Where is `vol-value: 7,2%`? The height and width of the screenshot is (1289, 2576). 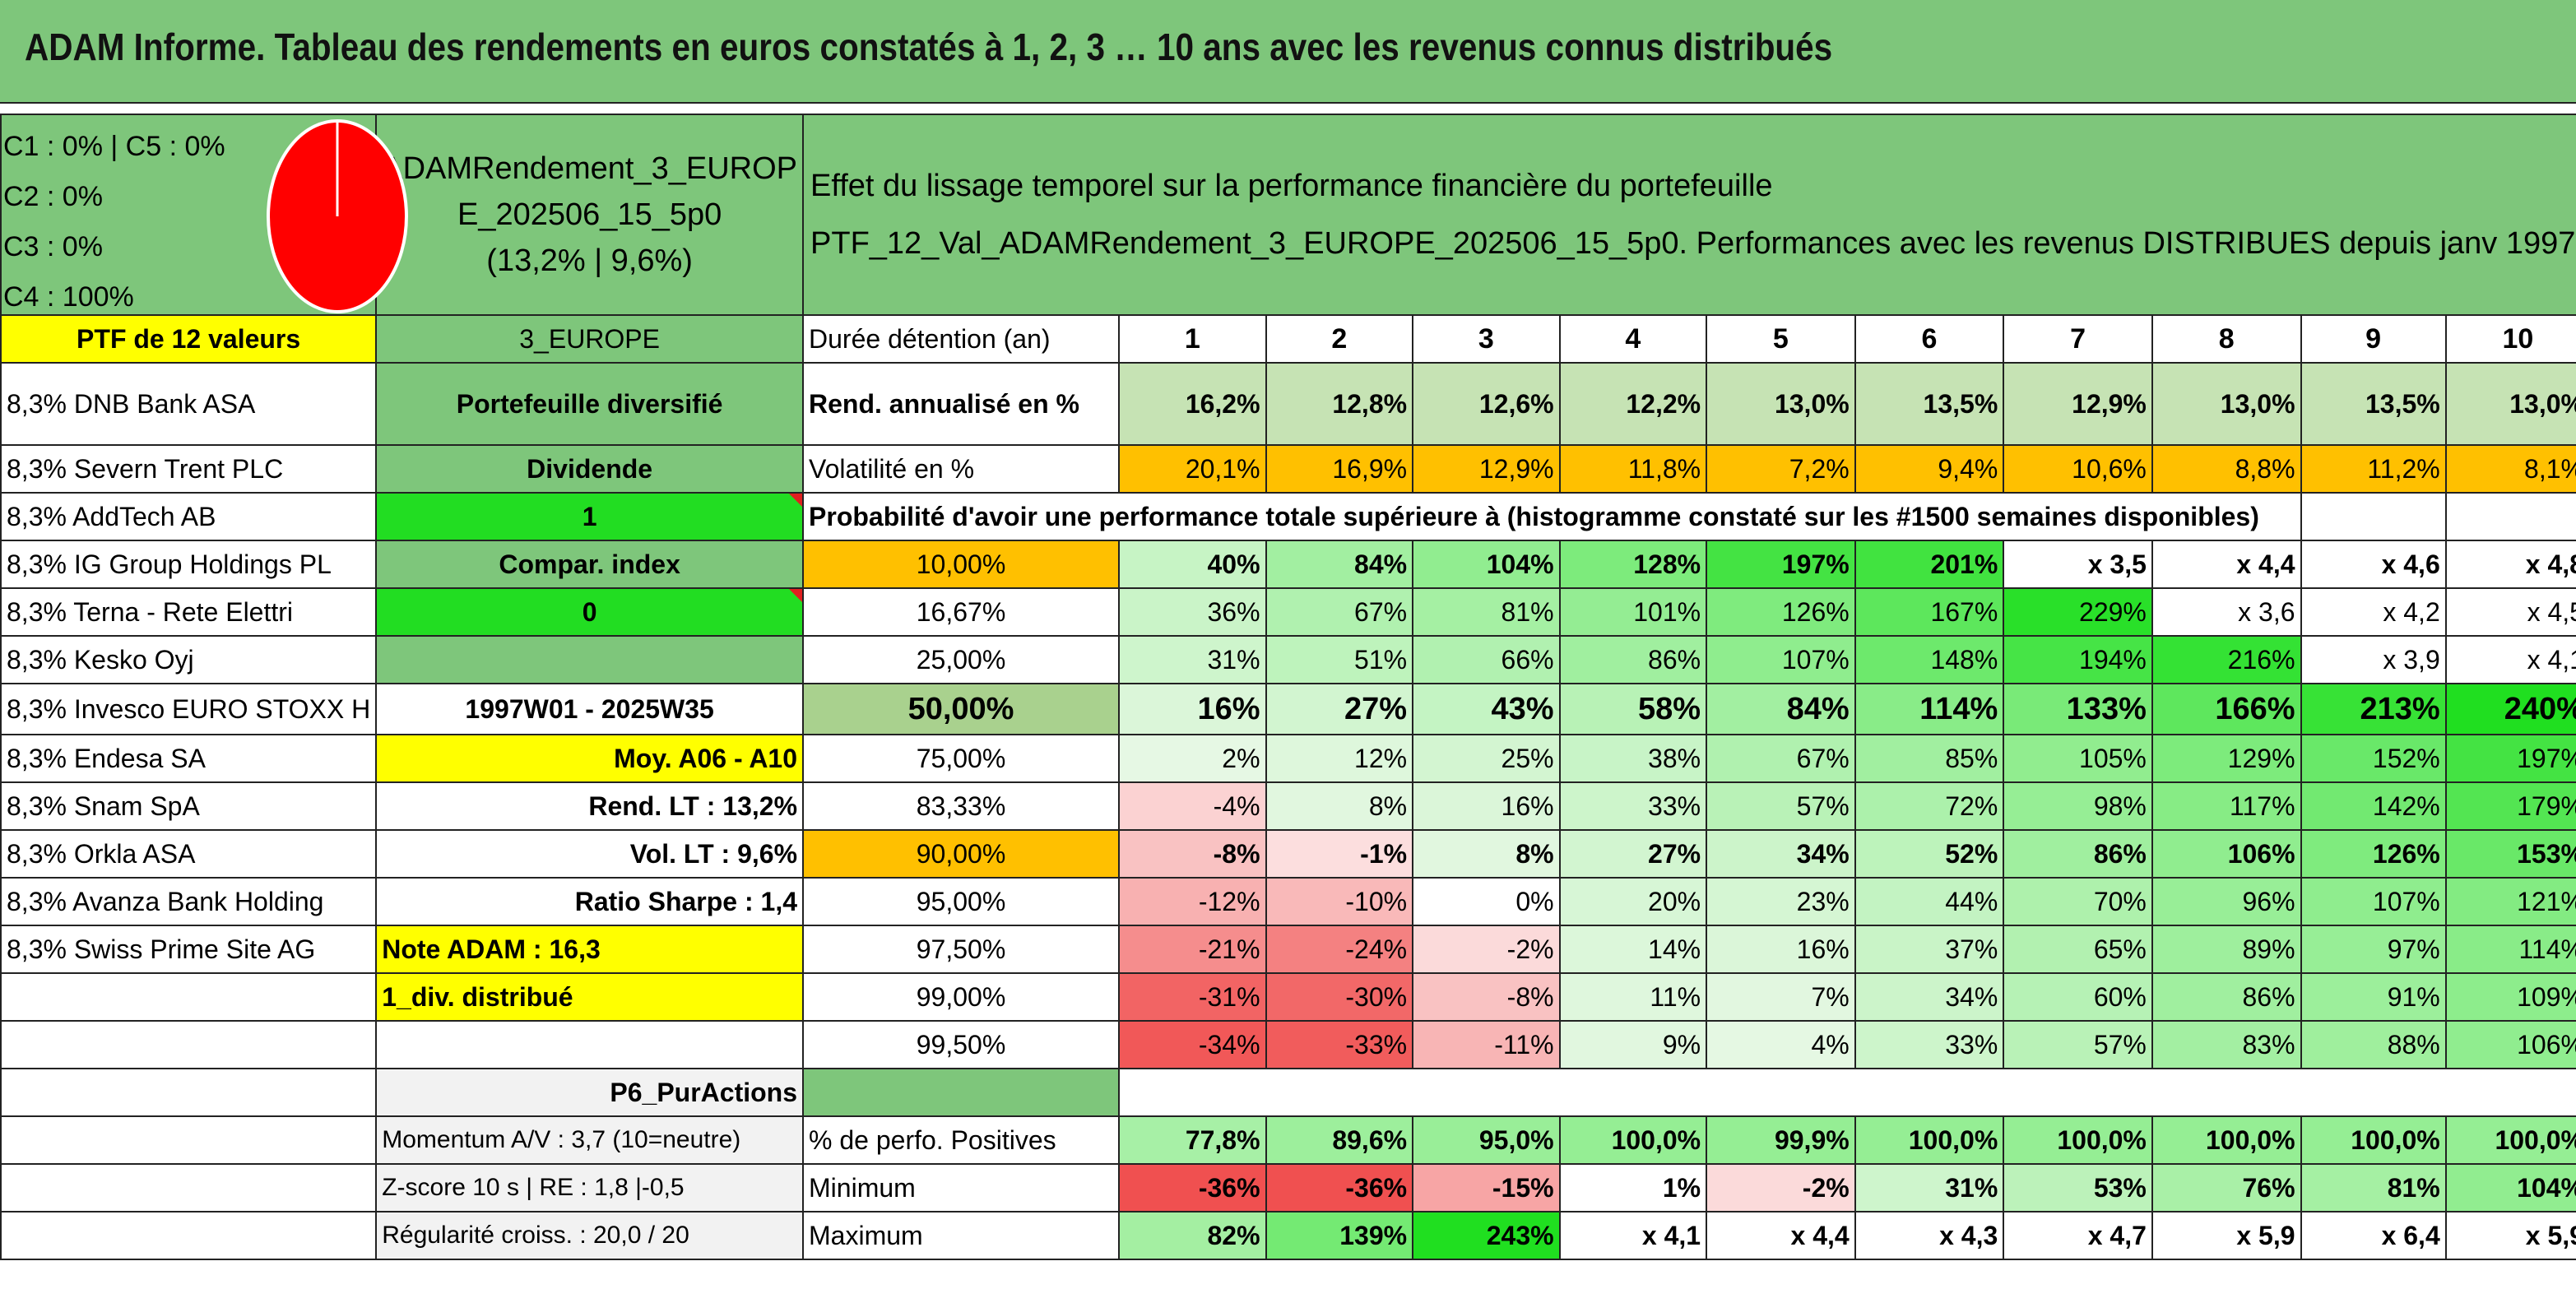 vol-value: 7,2% is located at coordinates (1781, 469).